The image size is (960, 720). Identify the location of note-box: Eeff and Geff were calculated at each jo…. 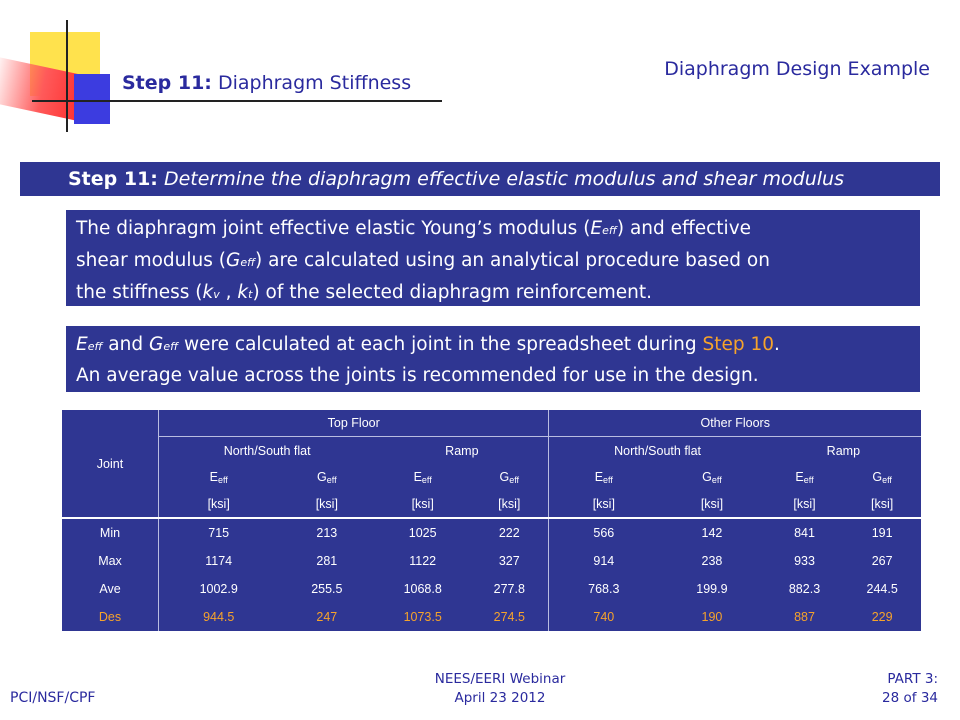
(493, 359).